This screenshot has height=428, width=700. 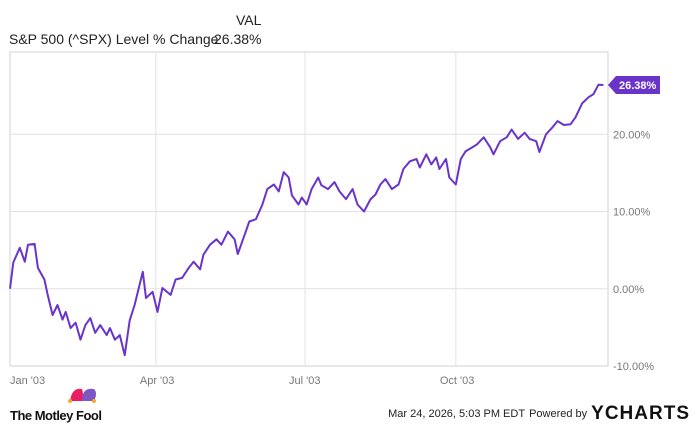 What do you see at coordinates (628, 290) in the screenshot?
I see `y-tick-label: 0.00%` at bounding box center [628, 290].